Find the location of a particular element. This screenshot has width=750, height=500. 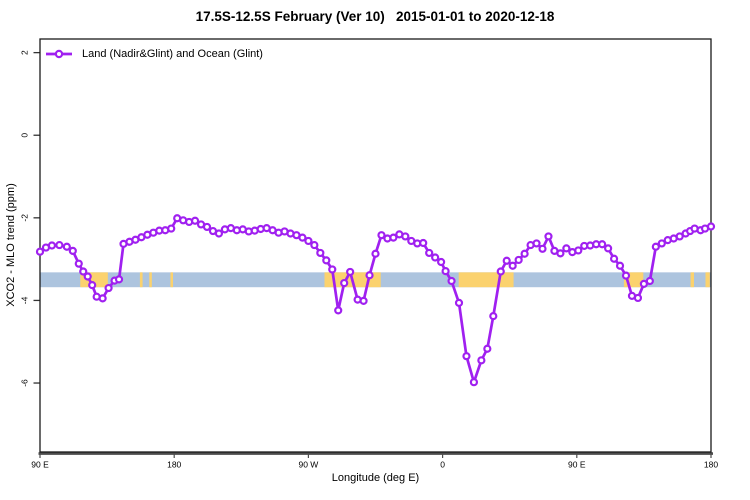

legend-label: Land (Nadir&Glint) and Ocean (Glint) is located at coordinates (172, 54).